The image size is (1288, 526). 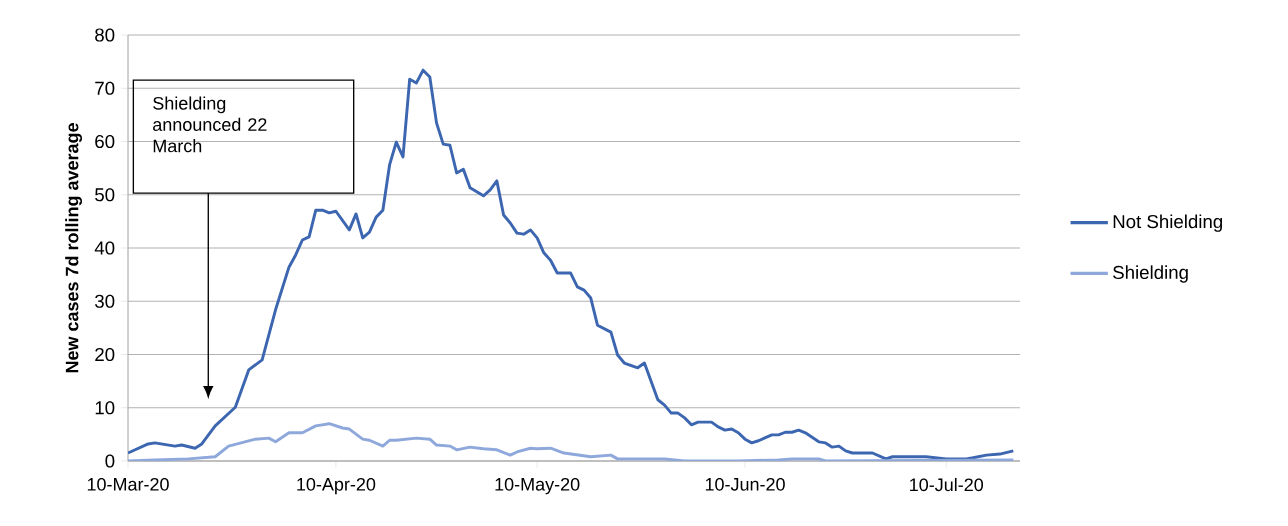 I want to click on y-tick-label: 0, so click(x=110, y=461).